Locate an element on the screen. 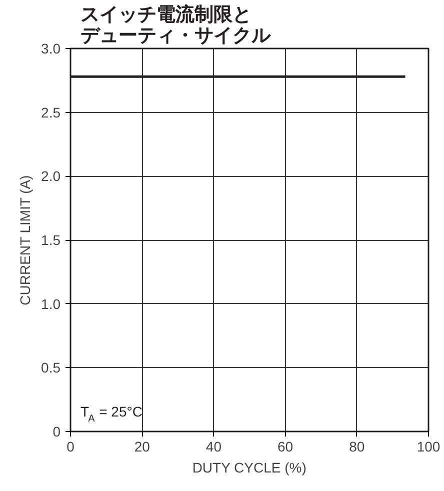 The image size is (444, 491). y-tick-label: 1.0 is located at coordinates (51, 304).